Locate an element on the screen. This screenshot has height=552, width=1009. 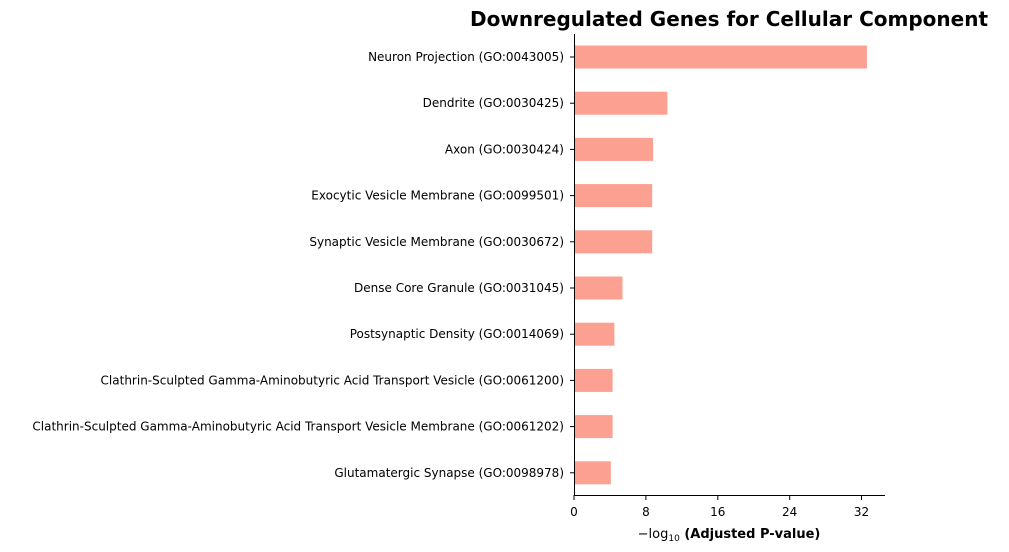
x-axis-label-subscript: 10 is located at coordinates (674, 539).